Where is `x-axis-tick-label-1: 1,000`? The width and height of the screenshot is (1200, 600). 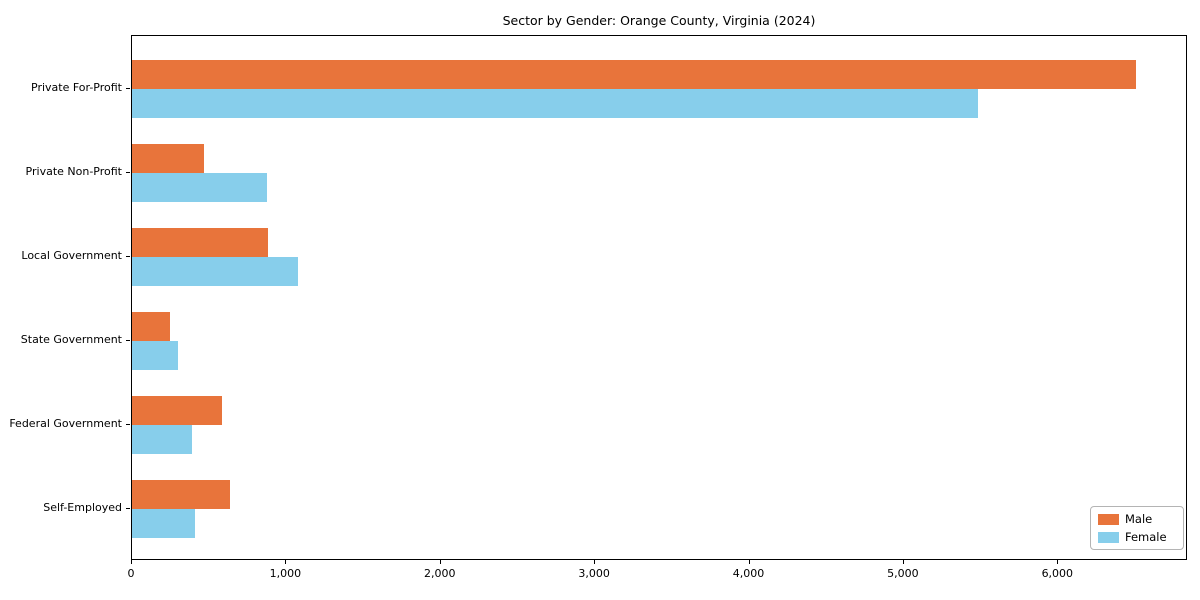
x-axis-tick-label-1: 1,000 is located at coordinates (285, 573).